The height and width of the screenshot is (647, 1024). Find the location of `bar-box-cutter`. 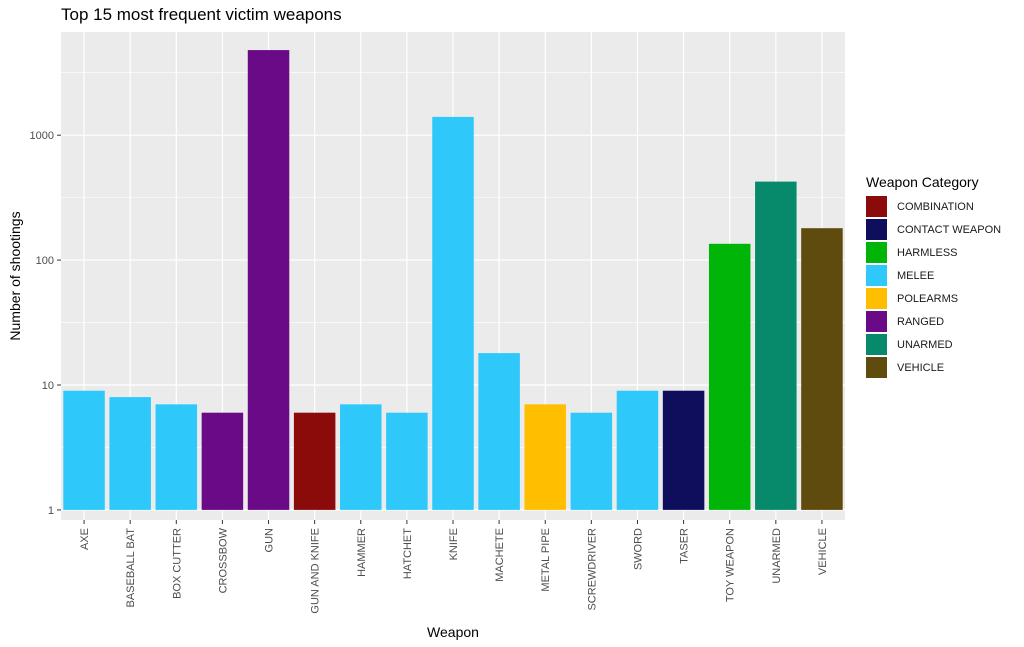

bar-box-cutter is located at coordinates (176, 457).